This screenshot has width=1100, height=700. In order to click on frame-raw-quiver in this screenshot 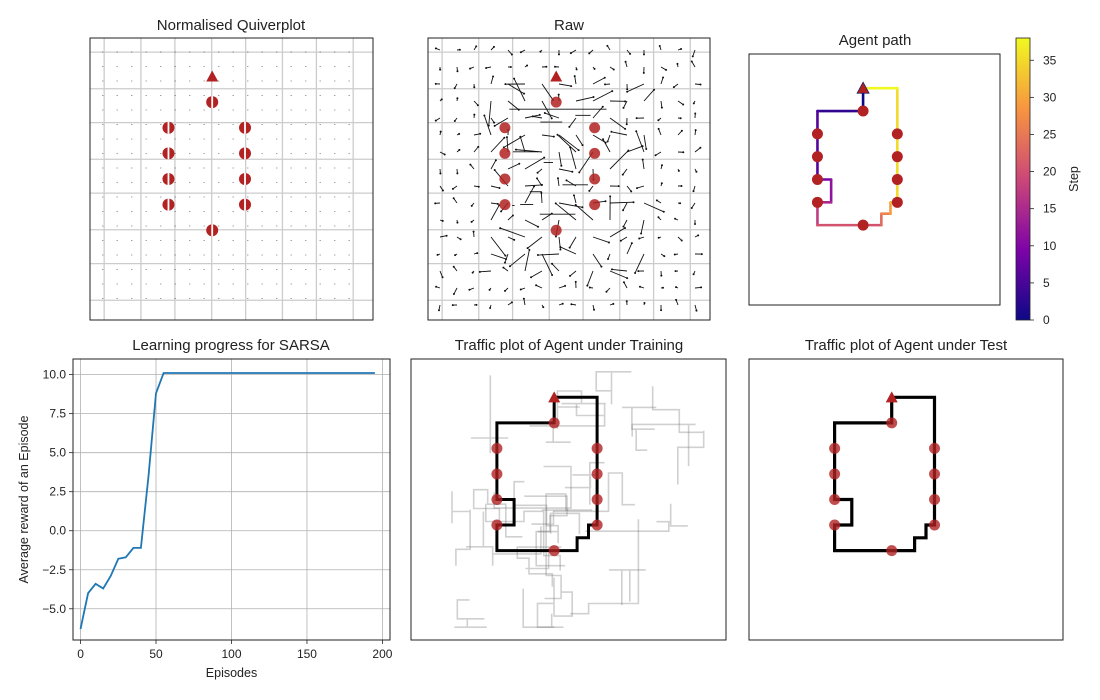, I will do `click(569, 179)`.